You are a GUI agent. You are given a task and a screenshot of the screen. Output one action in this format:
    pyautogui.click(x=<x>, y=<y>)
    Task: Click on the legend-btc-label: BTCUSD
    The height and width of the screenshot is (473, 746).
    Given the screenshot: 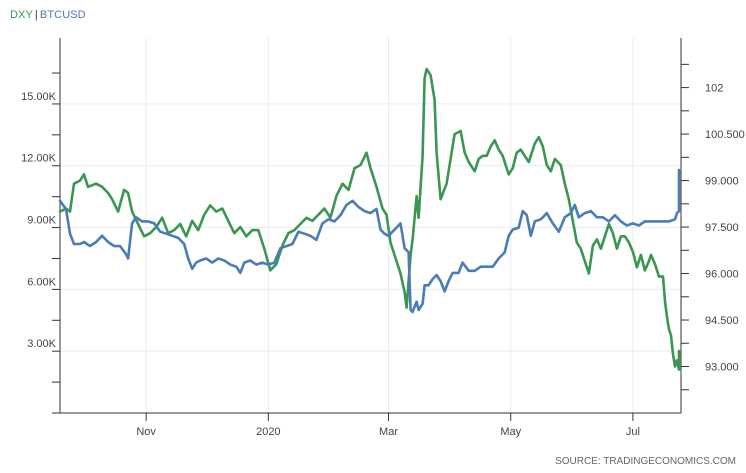 What is the action you would take?
    pyautogui.click(x=62, y=15)
    